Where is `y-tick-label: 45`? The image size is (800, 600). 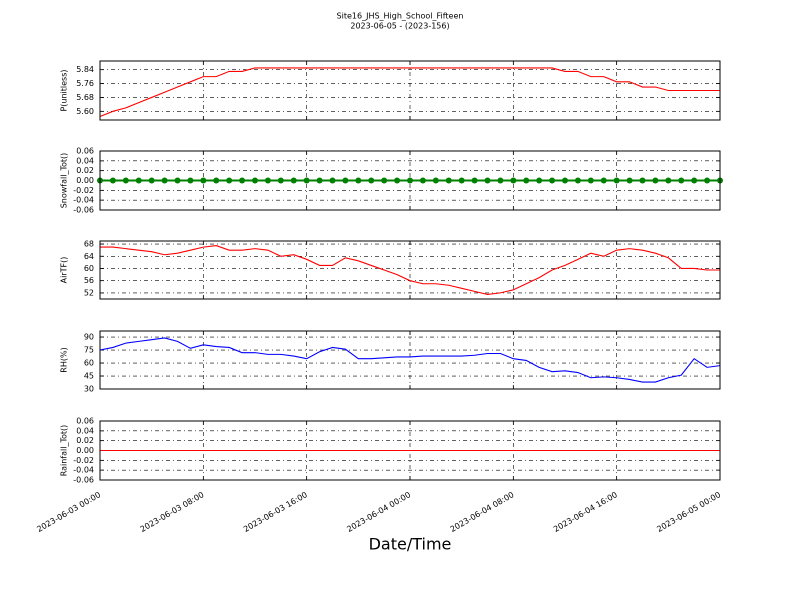 y-tick-label: 45 is located at coordinates (89, 376).